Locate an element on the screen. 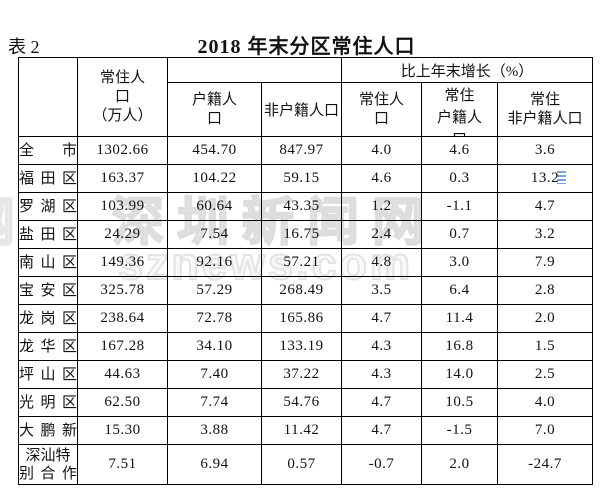  growth-hukou-value: 6.4 is located at coordinates (459, 290).